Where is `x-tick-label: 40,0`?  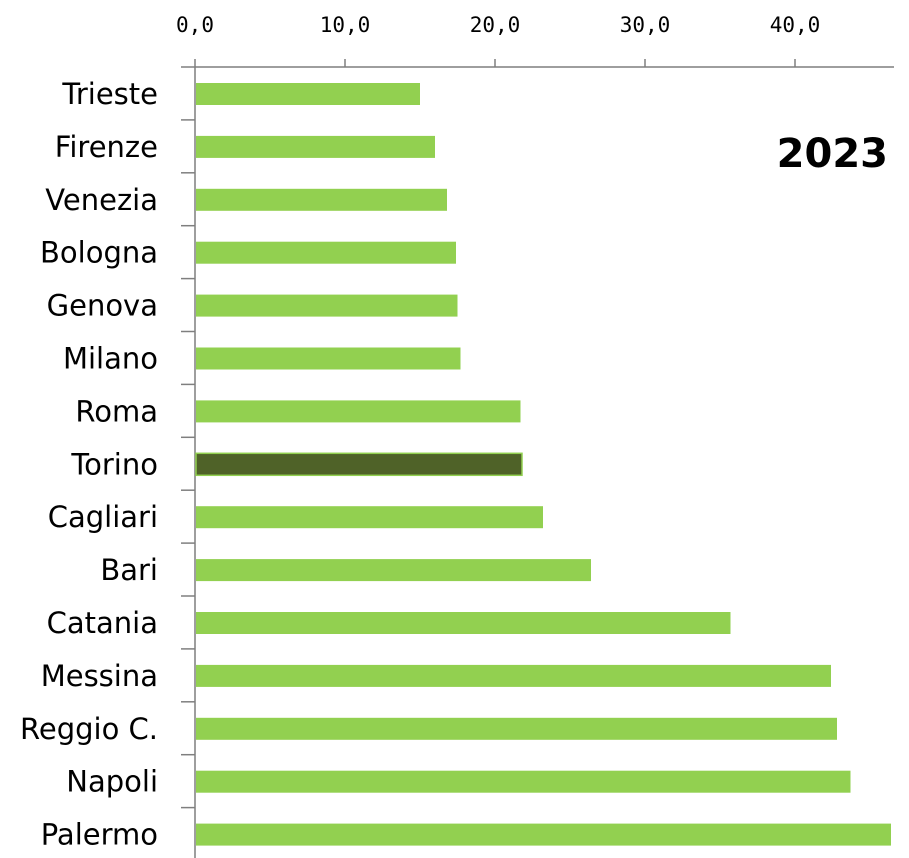 x-tick-label: 40,0 is located at coordinates (795, 25).